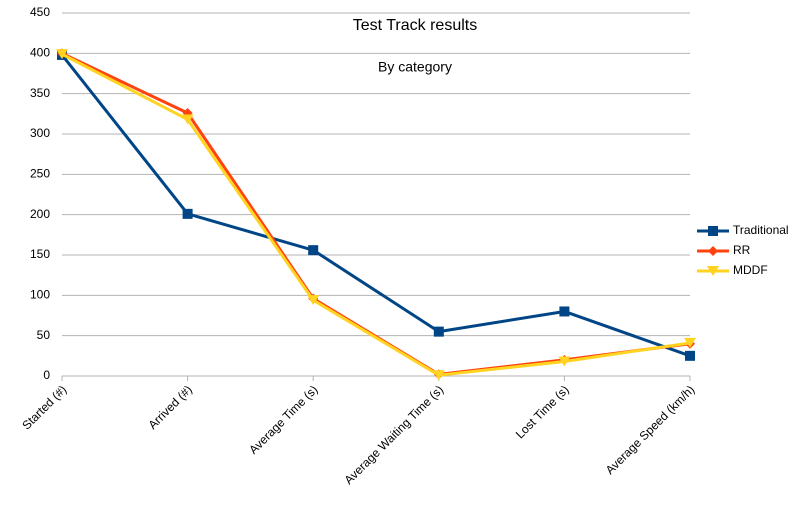 The image size is (812, 513). Describe the element at coordinates (40, 133) in the screenshot. I see `y-tick-label: 300` at that location.